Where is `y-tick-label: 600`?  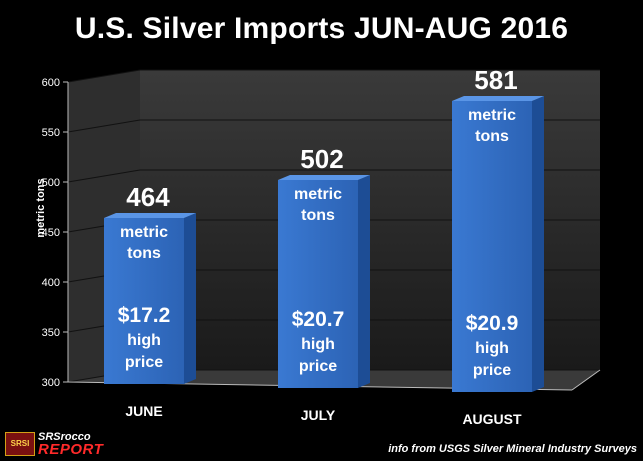 y-tick-label: 600 is located at coordinates (51, 83).